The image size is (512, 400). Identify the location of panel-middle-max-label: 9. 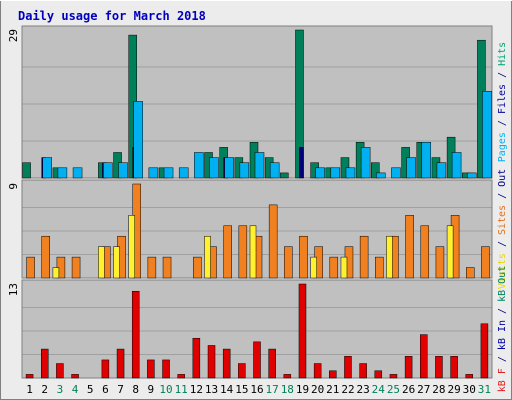
(13, 186).